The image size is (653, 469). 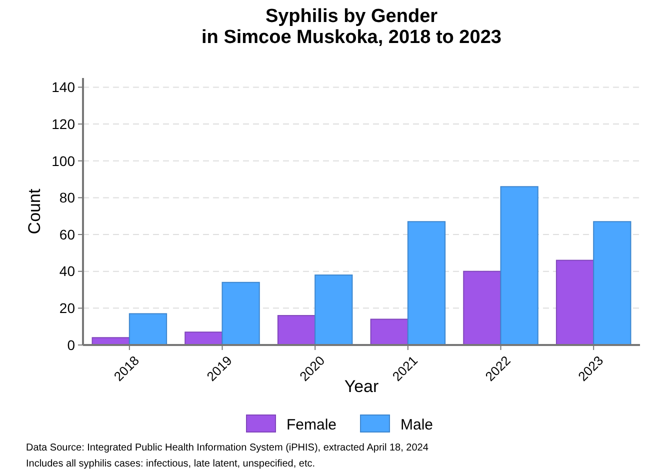 I want to click on legend-label: Male, so click(x=417, y=425).